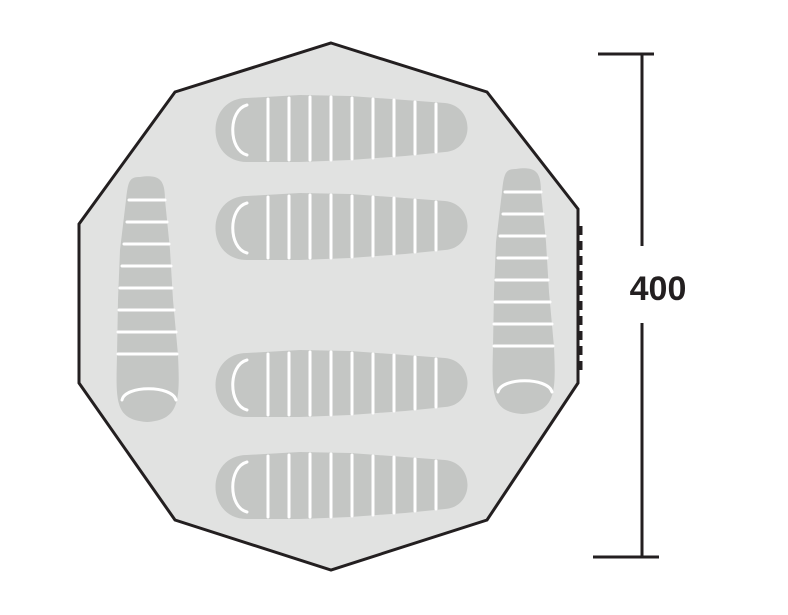 Image resolution: width=788 pixels, height=615 pixels. What do you see at coordinates (658, 289) in the screenshot?
I see `dimension-label: 400` at bounding box center [658, 289].